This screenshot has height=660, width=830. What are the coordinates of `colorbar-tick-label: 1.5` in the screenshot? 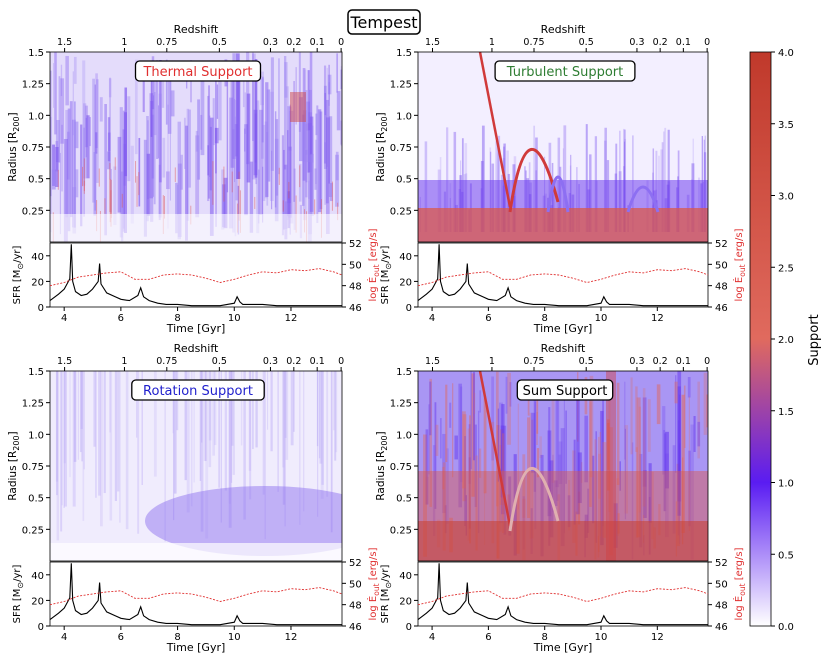 It's located at (786, 412).